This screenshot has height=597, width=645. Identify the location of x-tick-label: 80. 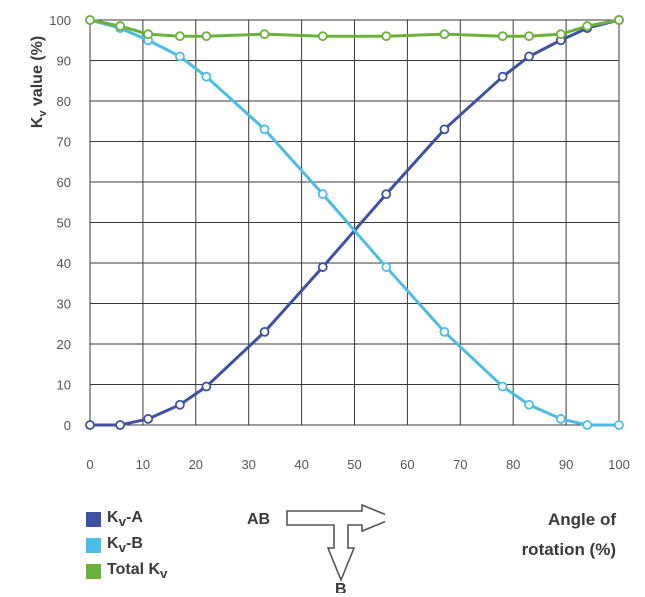
(513, 464).